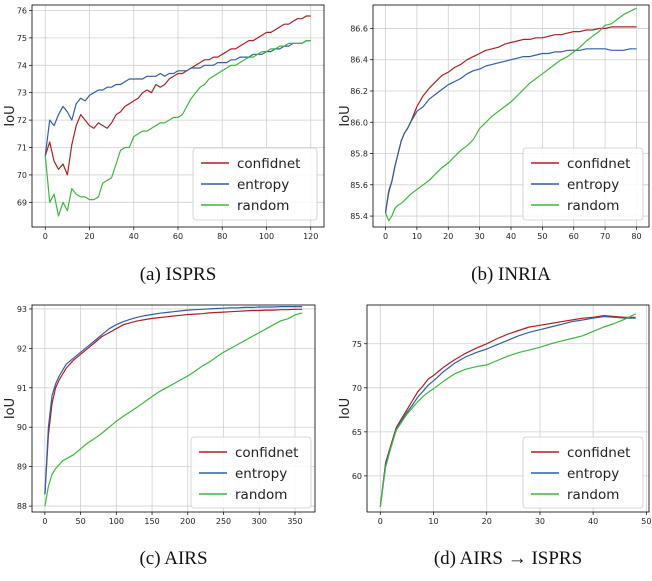  I want to click on y-tick-label: 86.2, so click(359, 91).